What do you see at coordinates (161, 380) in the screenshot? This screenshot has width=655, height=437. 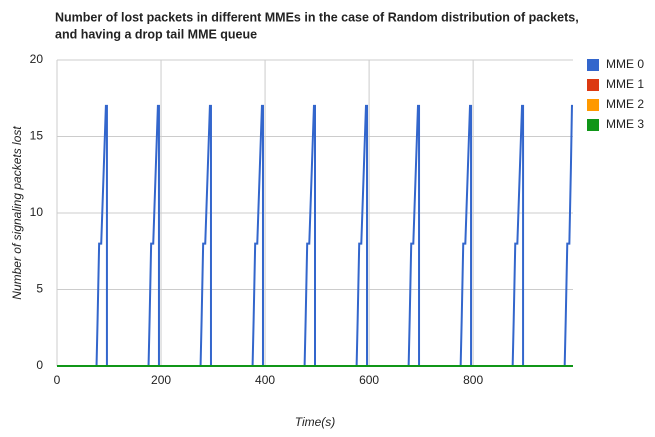 I see `x-tick-label: 200` at bounding box center [161, 380].